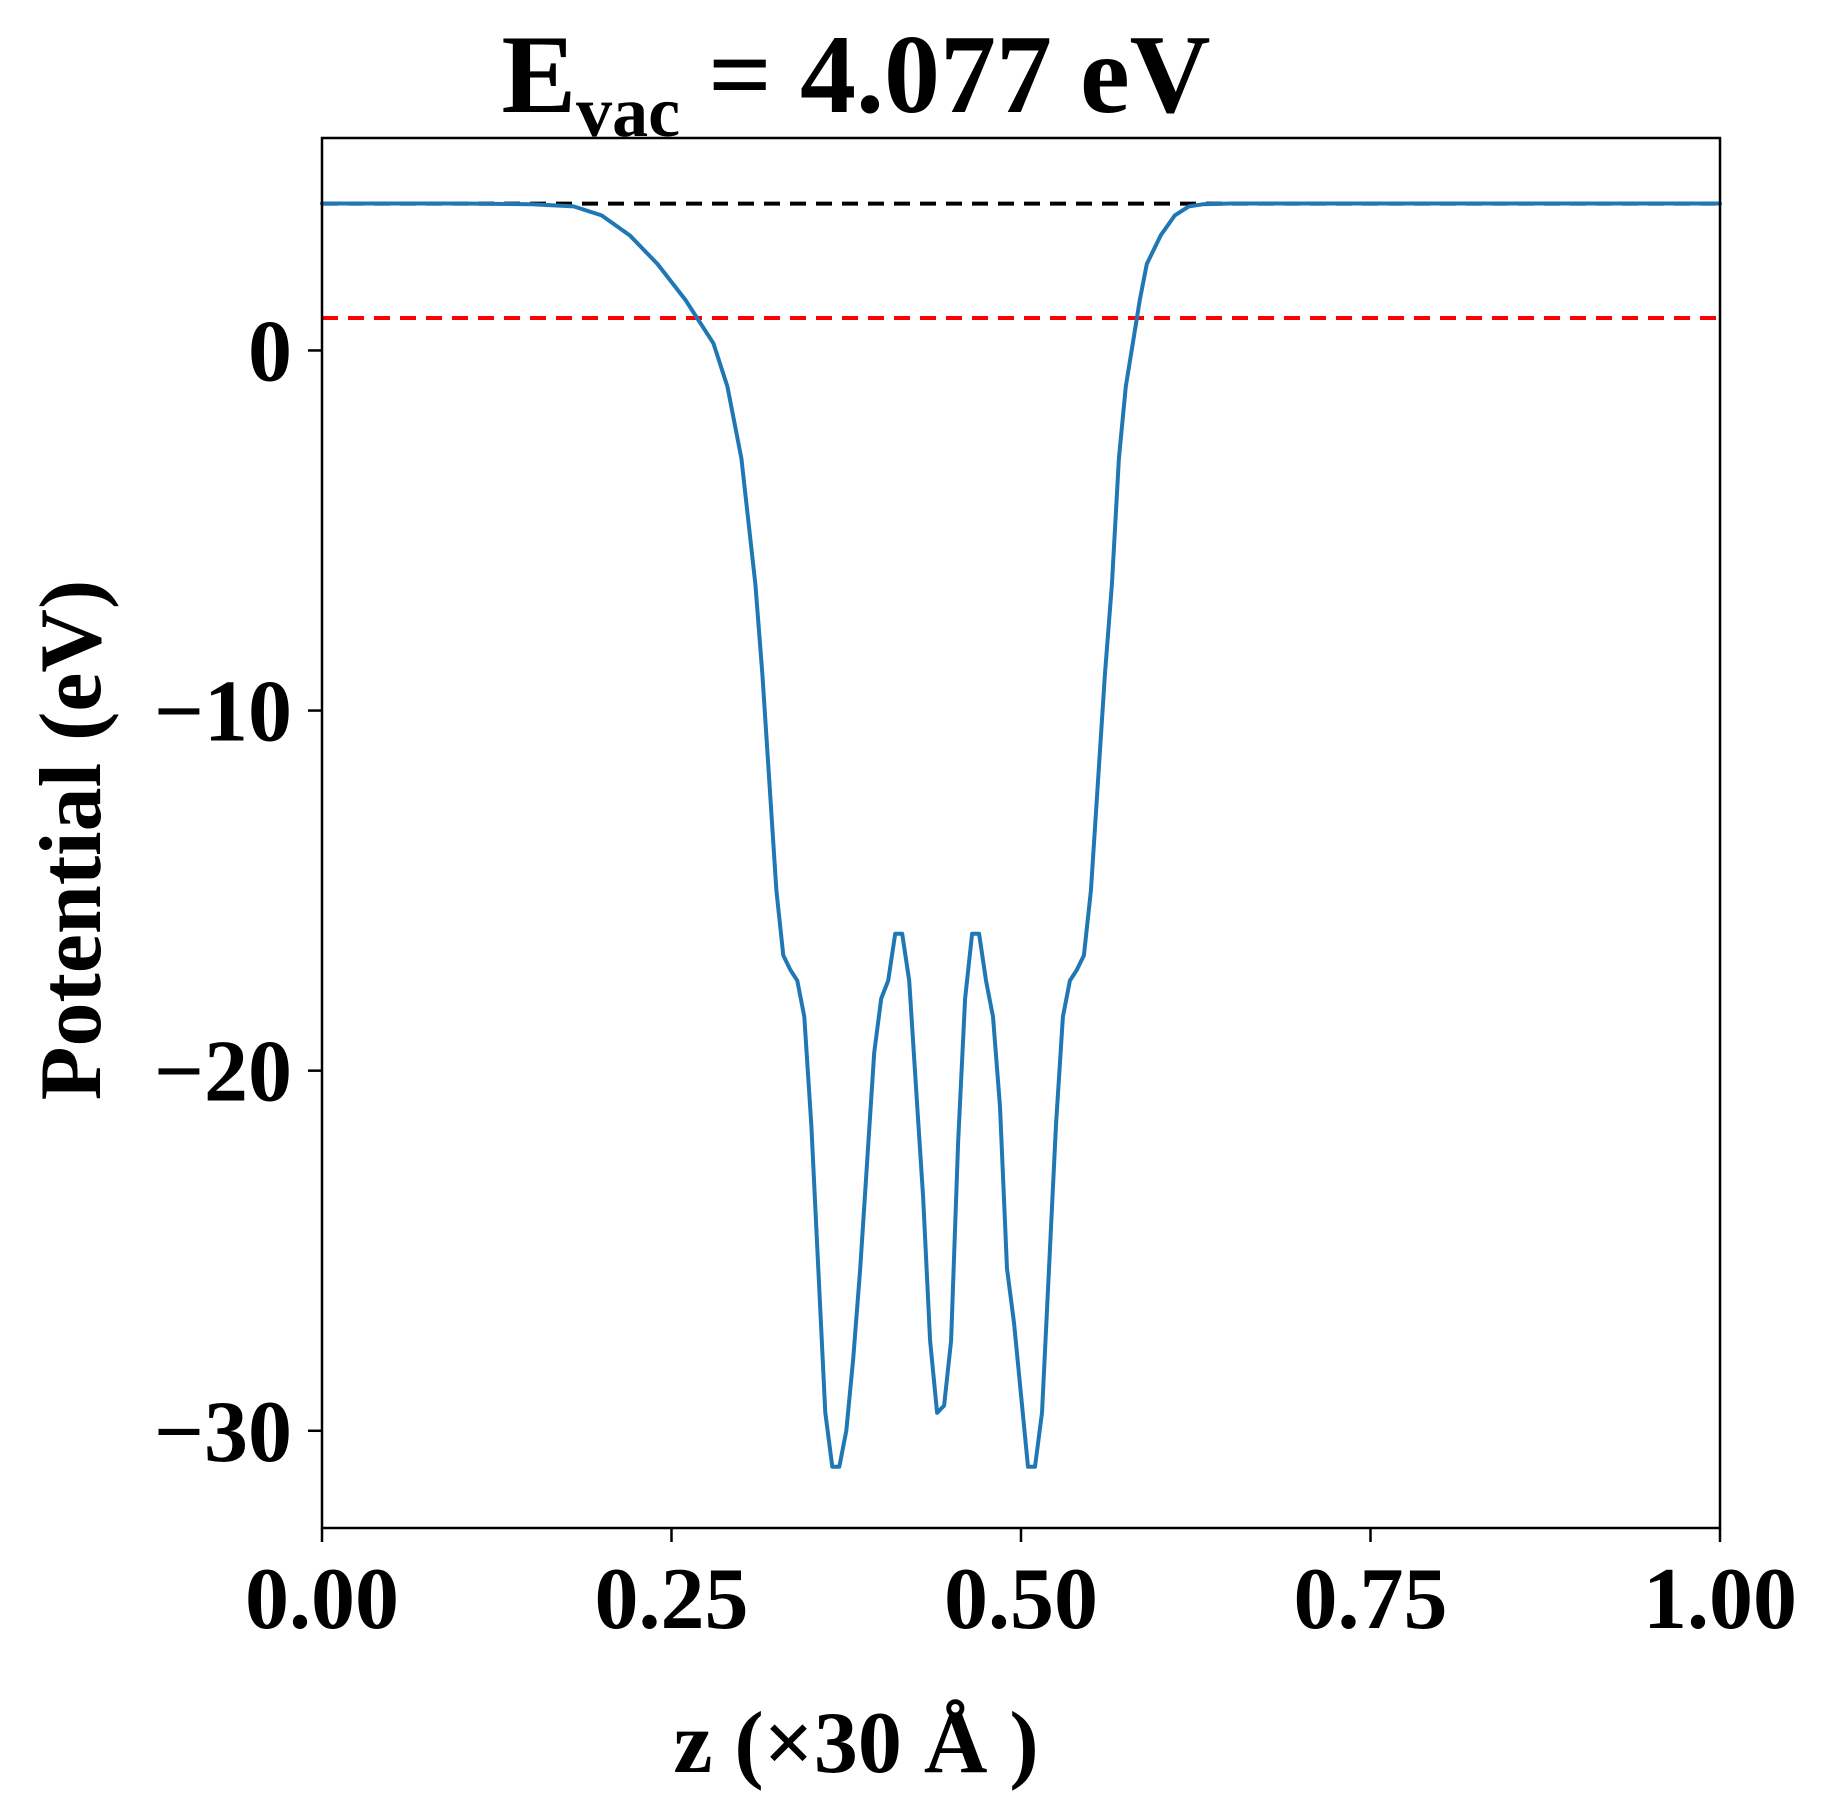 This screenshot has width=1833, height=1794. What do you see at coordinates (223, 1072) in the screenshot?
I see `y-tick-label: −20` at bounding box center [223, 1072].